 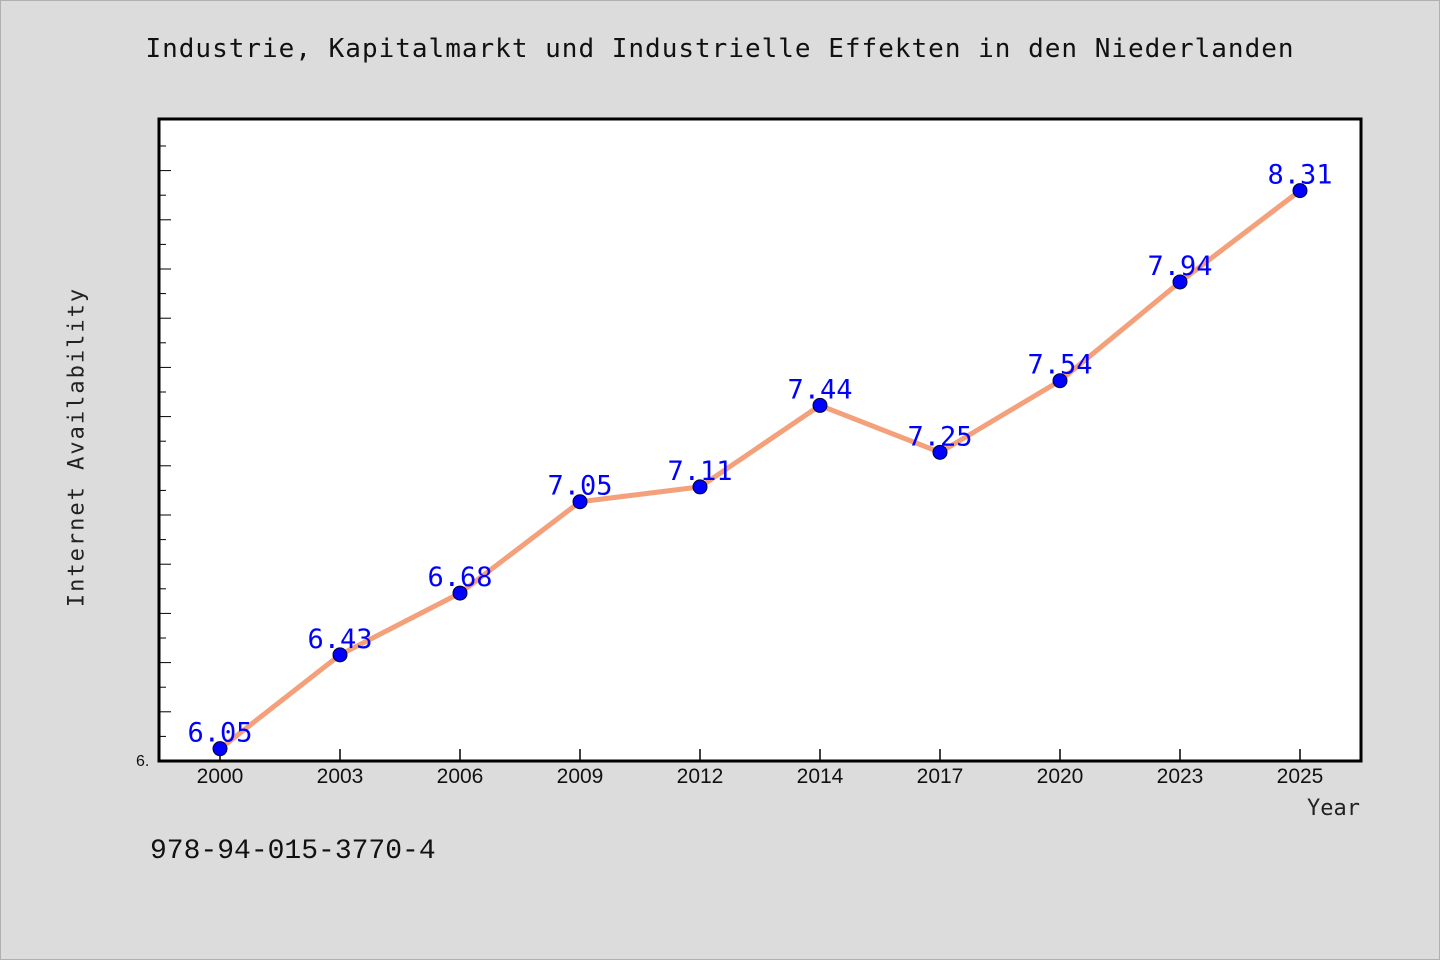 I want to click on x-tick-label: 2003, so click(x=340, y=776).